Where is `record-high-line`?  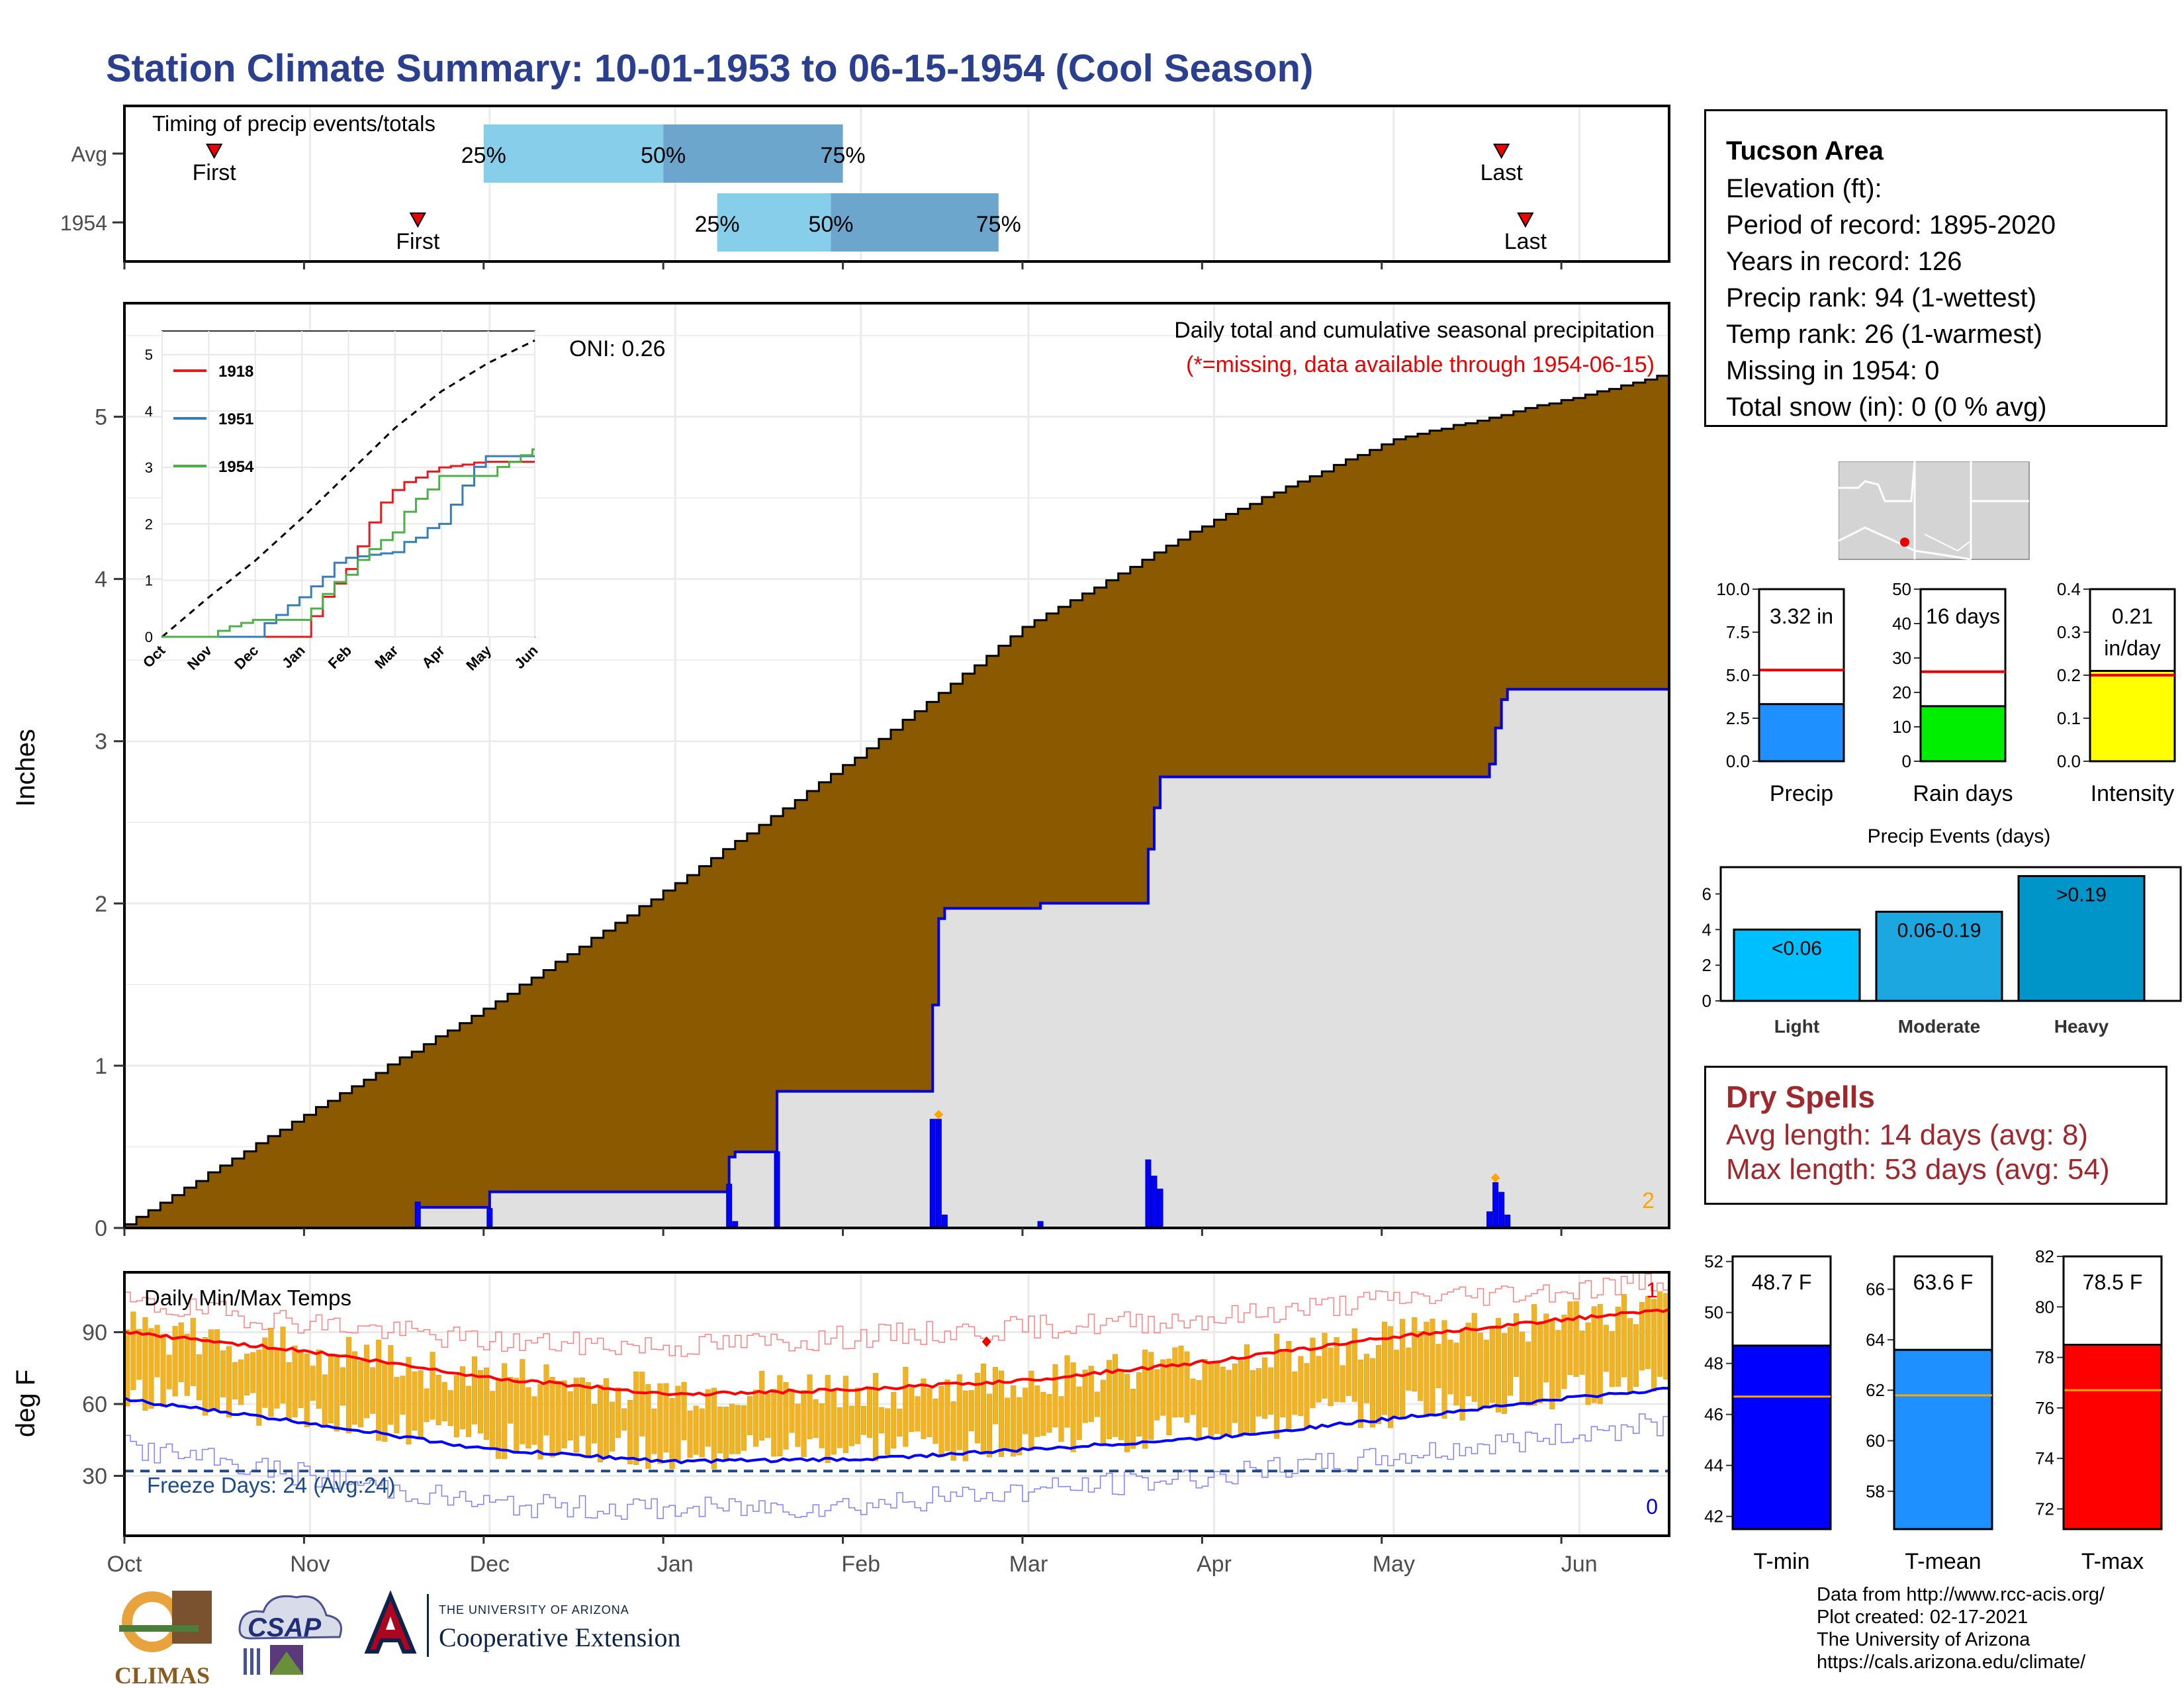
record-high-line is located at coordinates (896, 1314).